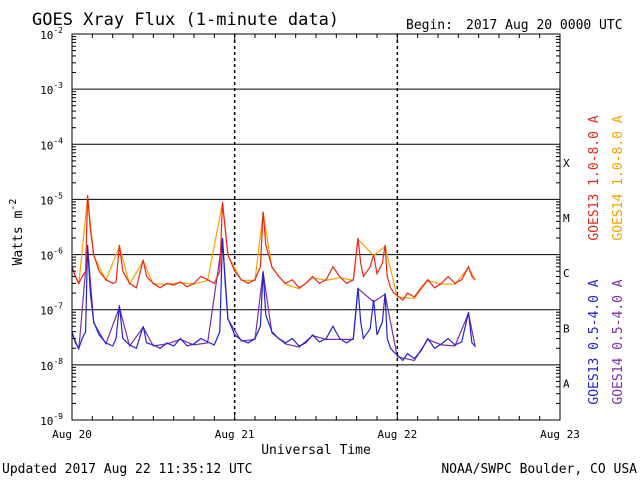 The height and width of the screenshot is (480, 640). I want to click on legend-item: GOES13 0.5-4.0 A, so click(594, 341).